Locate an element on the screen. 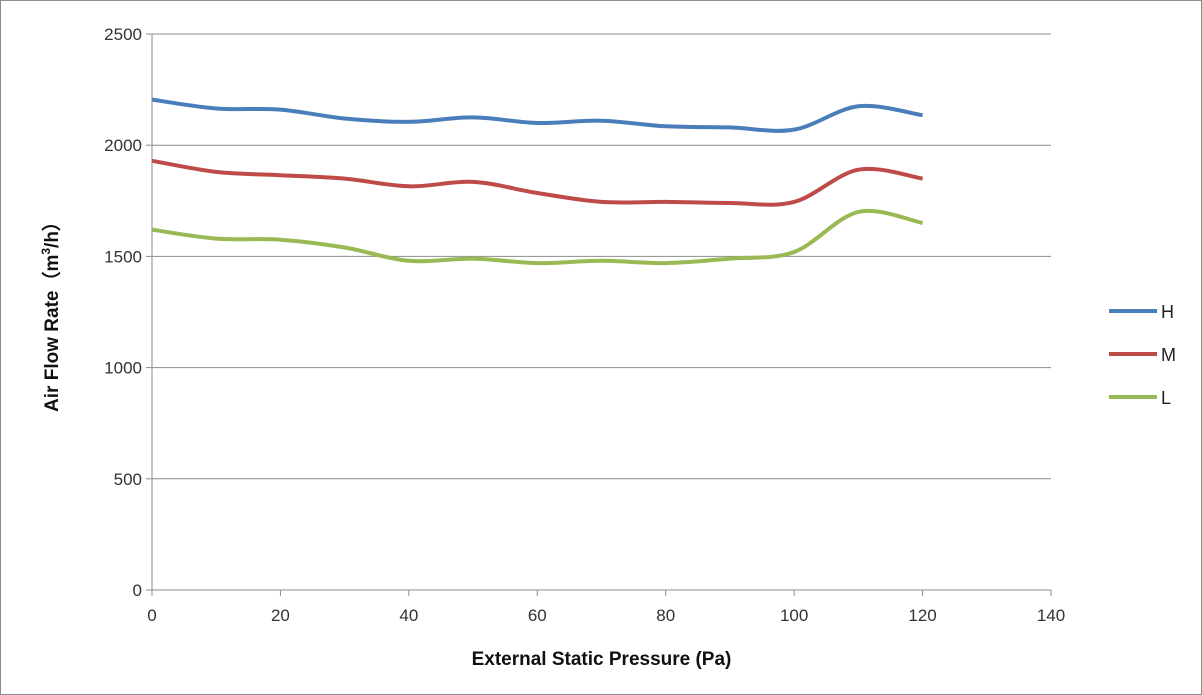 The height and width of the screenshot is (695, 1202). series-line-h is located at coordinates (537, 115).